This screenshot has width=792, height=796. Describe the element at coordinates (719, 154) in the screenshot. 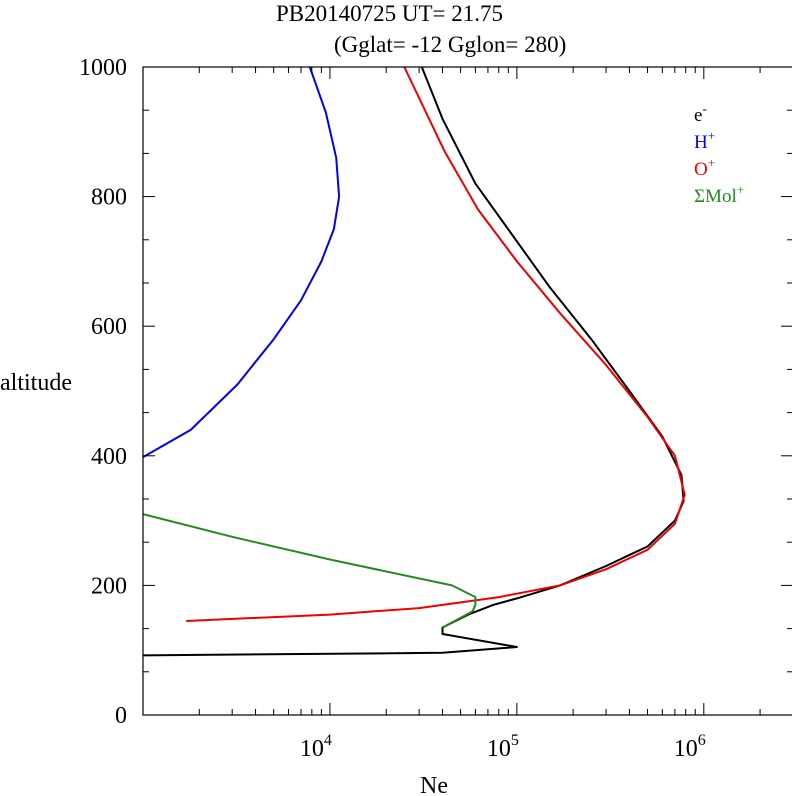

I see `legend: e-H+O+ΣMol+` at that location.